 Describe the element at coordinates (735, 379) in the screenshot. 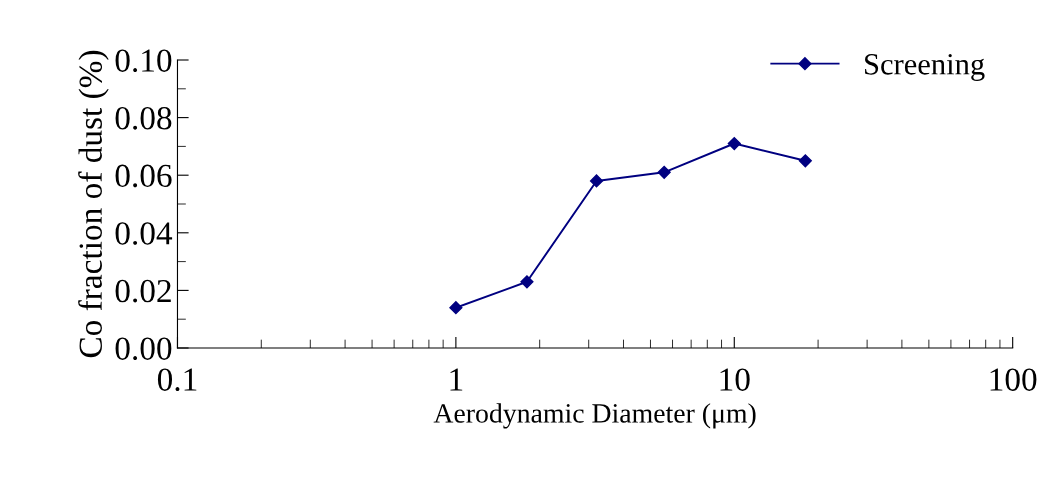

I see `x-tick-label: 10` at that location.